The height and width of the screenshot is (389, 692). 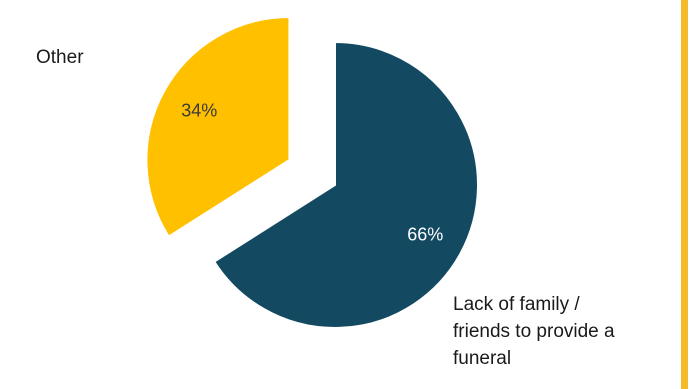 I want to click on data-label-other: 34%, so click(x=199, y=110).